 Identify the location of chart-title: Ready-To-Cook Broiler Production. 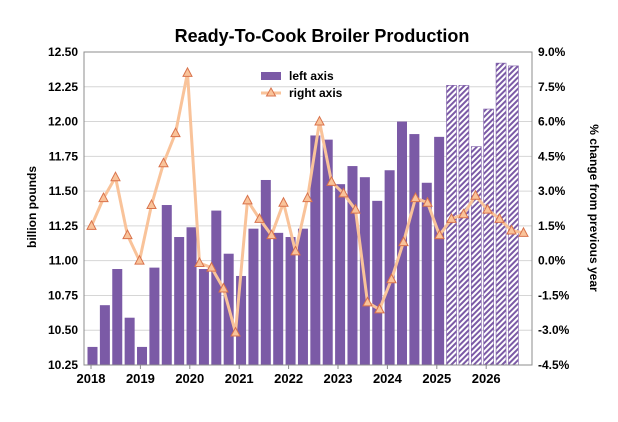
(322, 36).